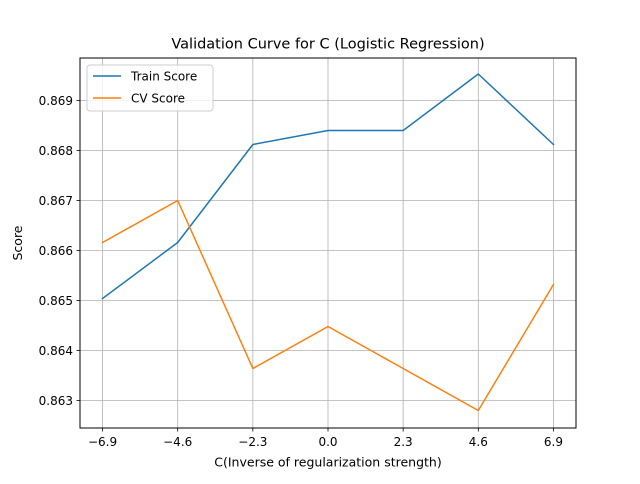 The height and width of the screenshot is (484, 640). I want to click on x-tick-label-6: 6.9, so click(553, 442).